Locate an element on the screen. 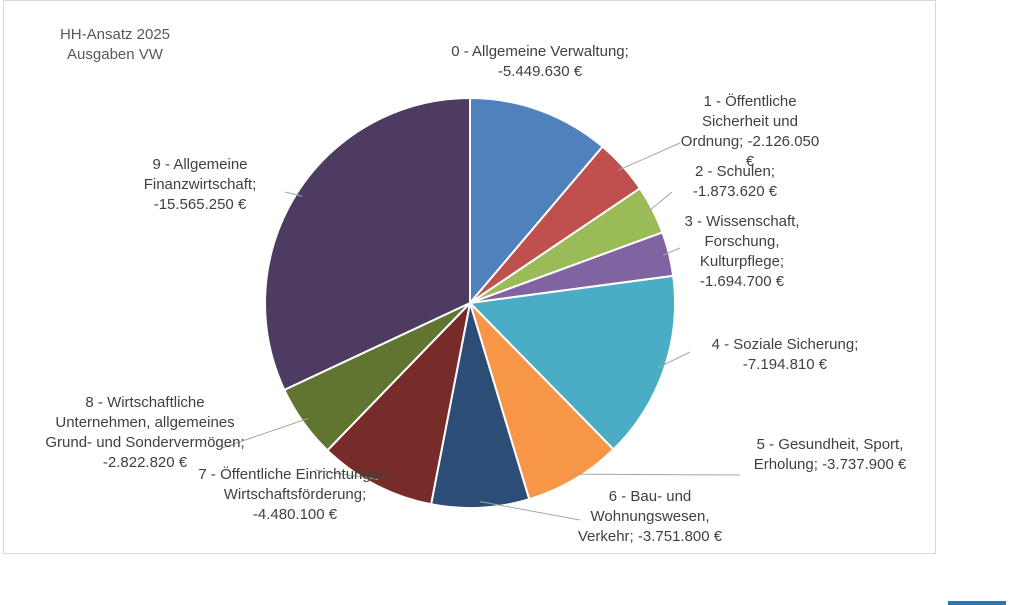  data-label: 4 - Soziale Sicherung; -7.194.810 € is located at coordinates (785, 354).